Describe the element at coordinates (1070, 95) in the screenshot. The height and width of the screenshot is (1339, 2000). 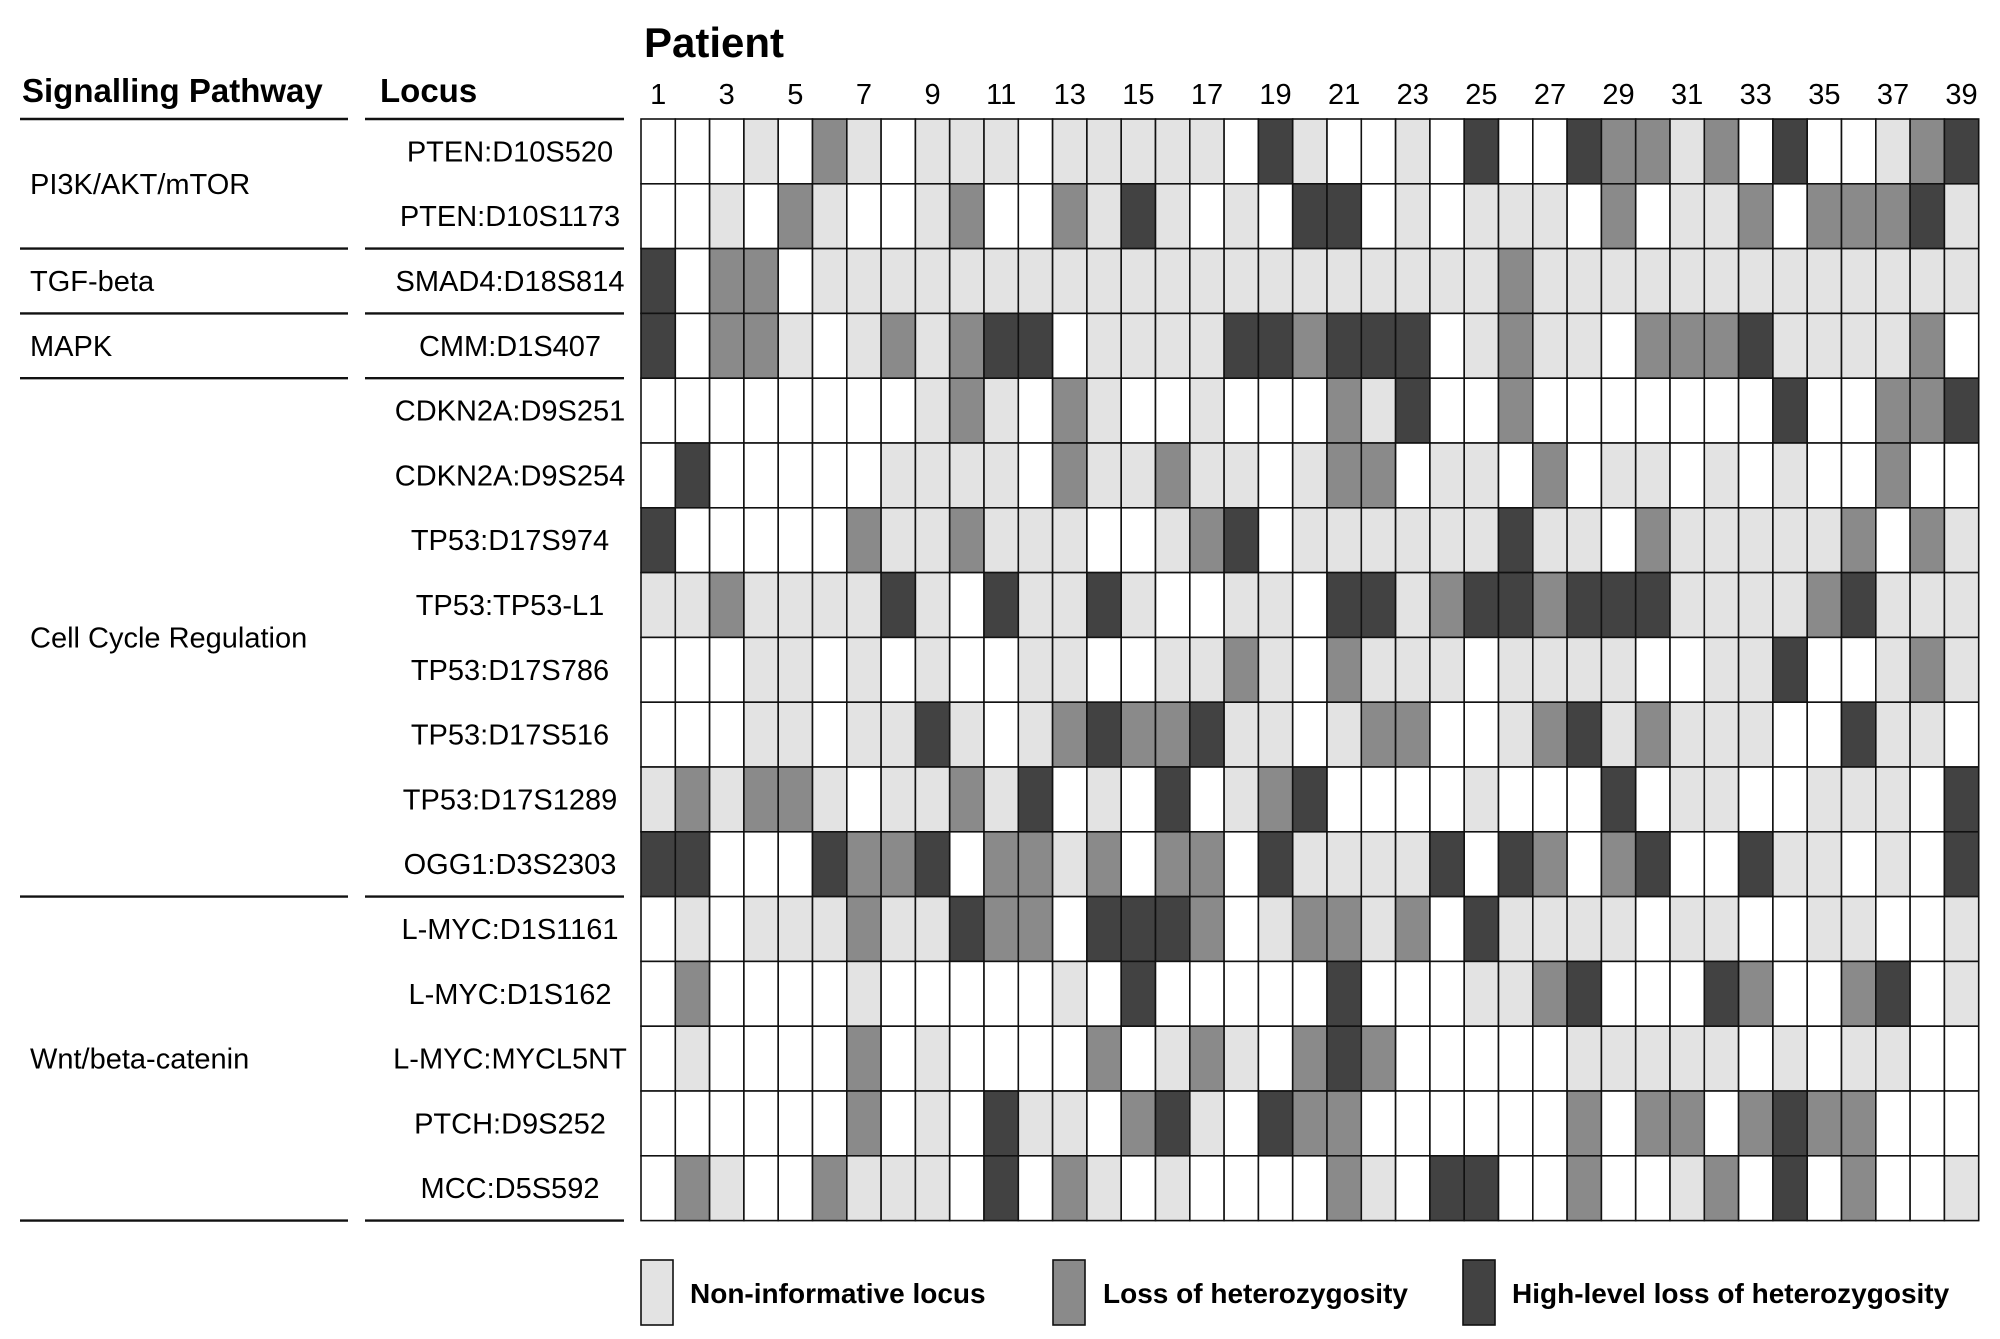
I see `x-tick-label: 13` at that location.